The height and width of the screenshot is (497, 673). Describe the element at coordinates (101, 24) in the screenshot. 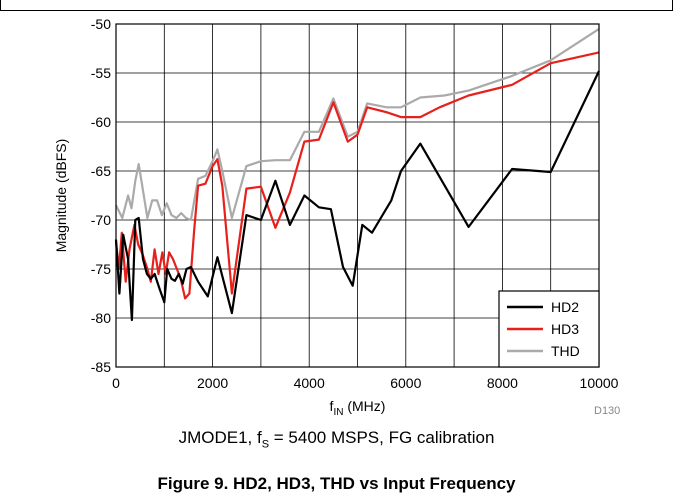

I see `y-tick-label: -50` at that location.